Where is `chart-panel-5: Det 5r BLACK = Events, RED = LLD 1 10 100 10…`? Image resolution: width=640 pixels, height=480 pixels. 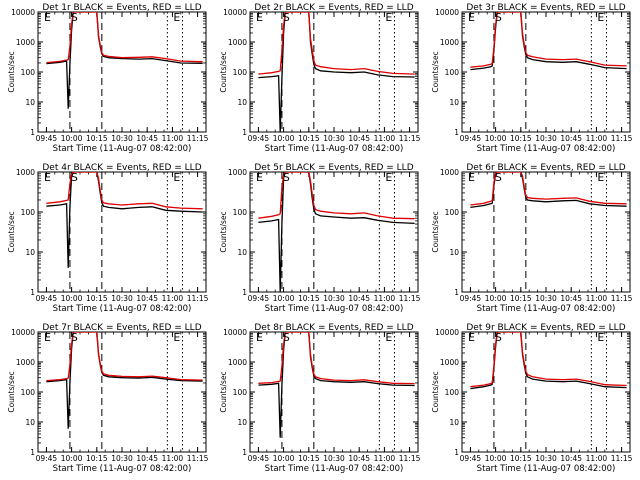 chart-panel-5: Det 5r BLACK = Events, RED = LLD 1 10 100 10… is located at coordinates (320, 238).